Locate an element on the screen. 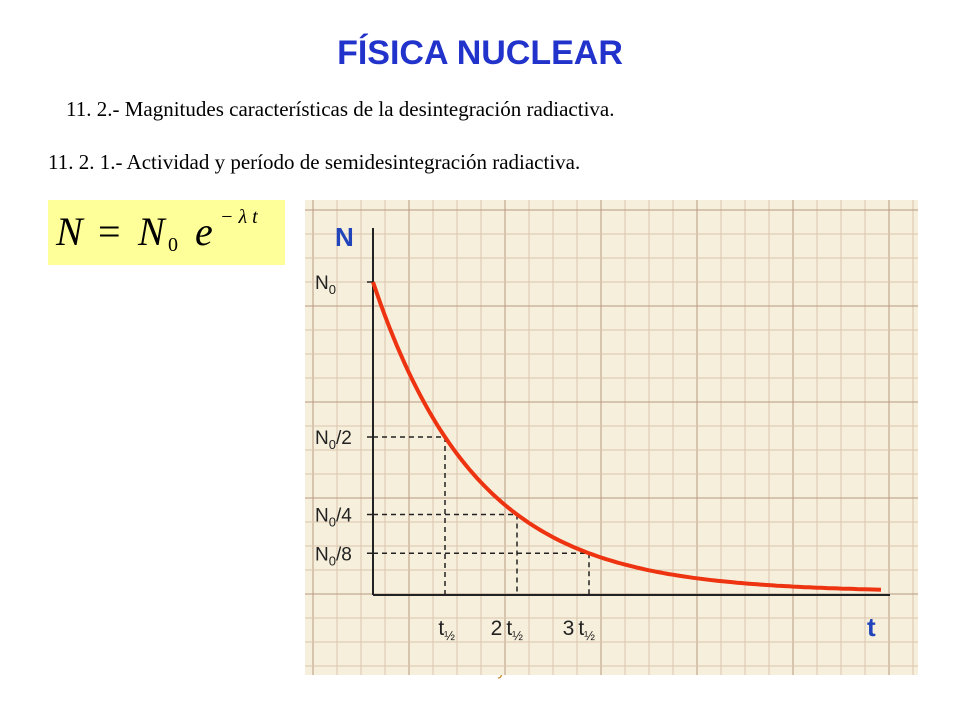 This screenshot has width=960, height=720. formula-exponent: − λ t is located at coordinates (239, 217).